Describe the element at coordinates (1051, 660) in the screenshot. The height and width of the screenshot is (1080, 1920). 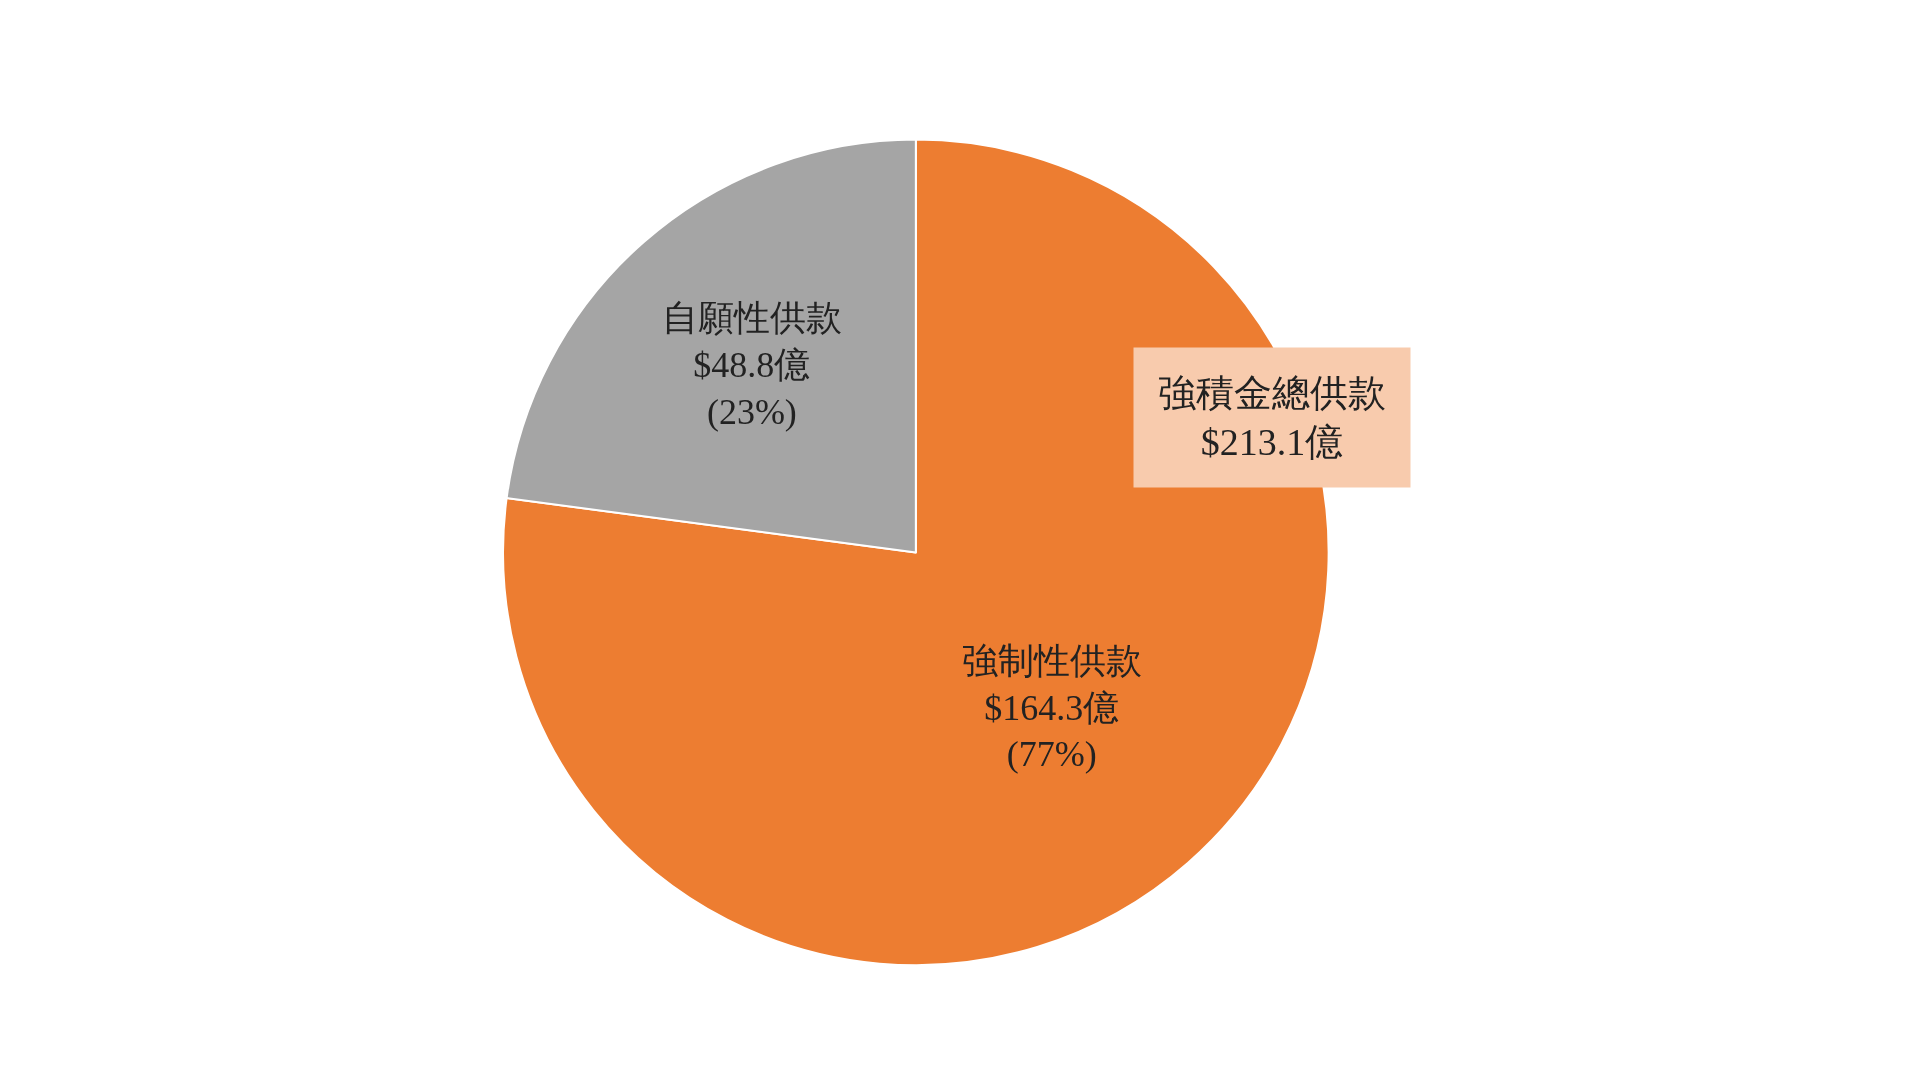
I see `slice-label: 強制性供款` at that location.